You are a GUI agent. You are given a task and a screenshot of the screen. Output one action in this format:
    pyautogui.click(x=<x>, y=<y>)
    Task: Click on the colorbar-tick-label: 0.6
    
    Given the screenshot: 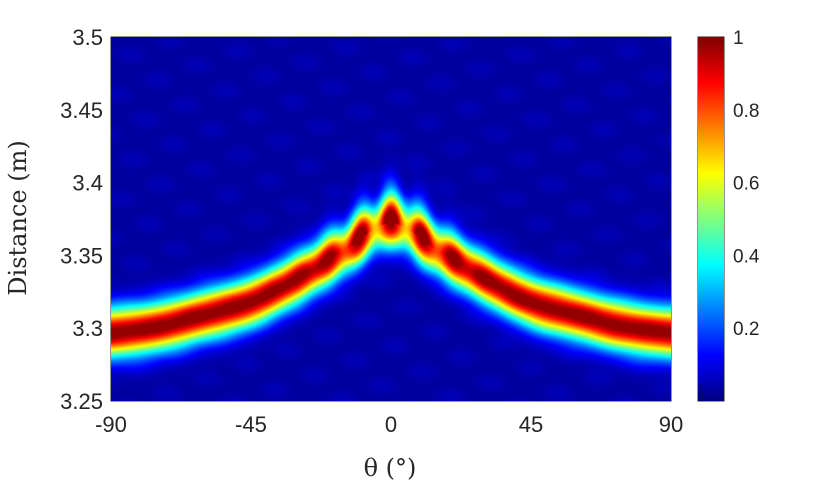 What is the action you would take?
    pyautogui.click(x=746, y=184)
    